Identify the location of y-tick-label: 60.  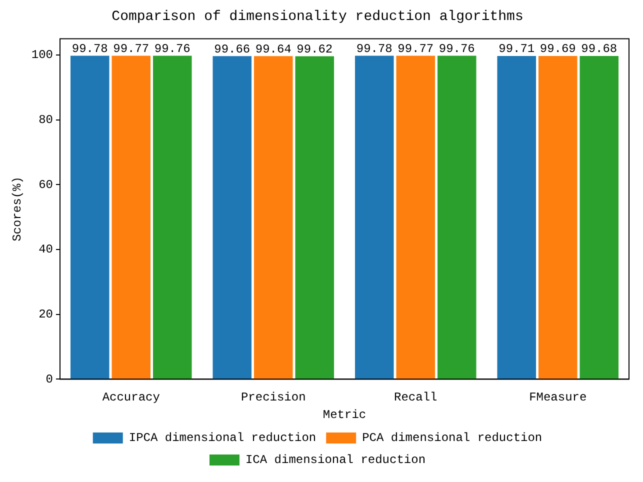
(46, 185).